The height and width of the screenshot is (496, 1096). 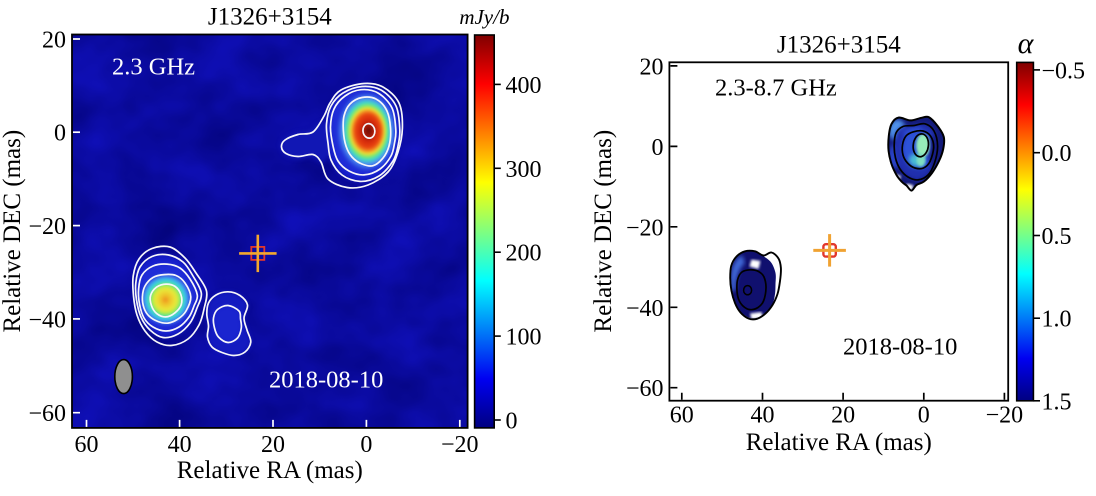 I want to click on svg-text: 2.3-8.7 GHz, so click(x=776, y=88).